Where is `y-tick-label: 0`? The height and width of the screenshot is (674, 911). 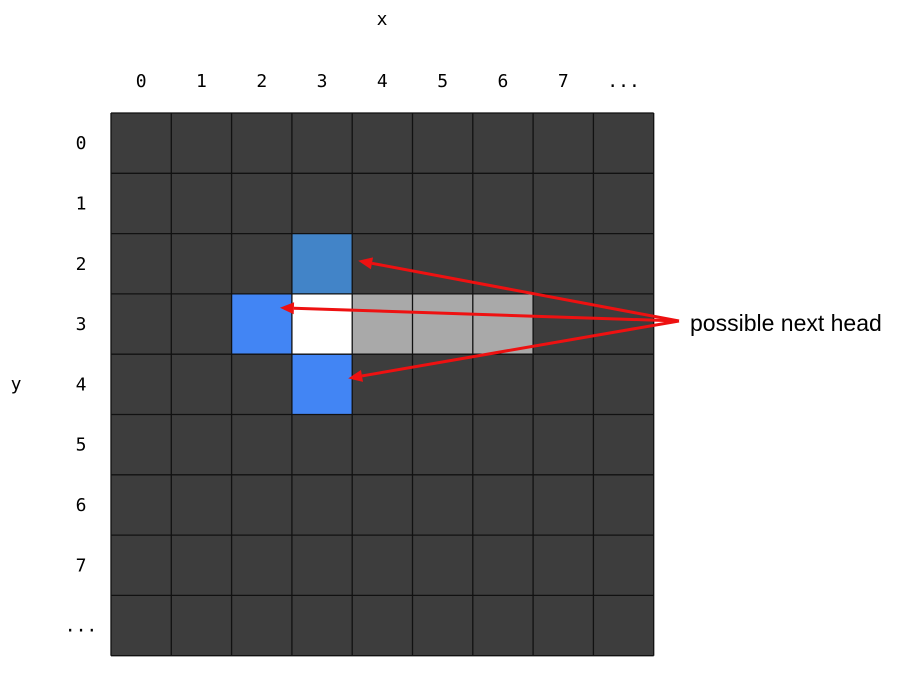 y-tick-label: 0 is located at coordinates (81, 143).